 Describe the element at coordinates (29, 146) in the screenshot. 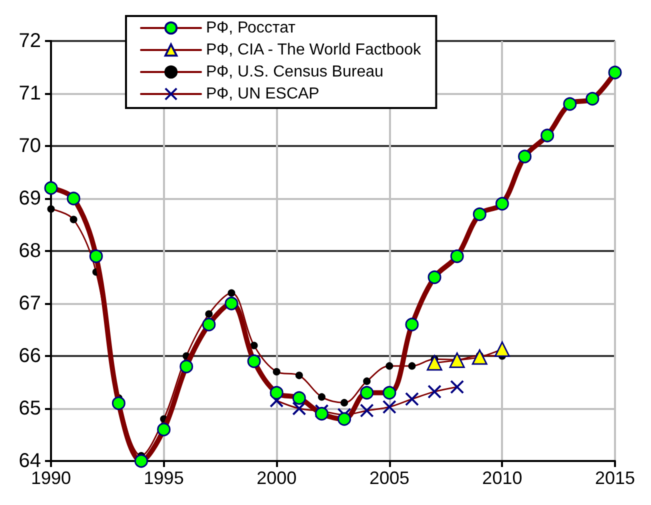

I see `y-tick-label: 70` at that location.